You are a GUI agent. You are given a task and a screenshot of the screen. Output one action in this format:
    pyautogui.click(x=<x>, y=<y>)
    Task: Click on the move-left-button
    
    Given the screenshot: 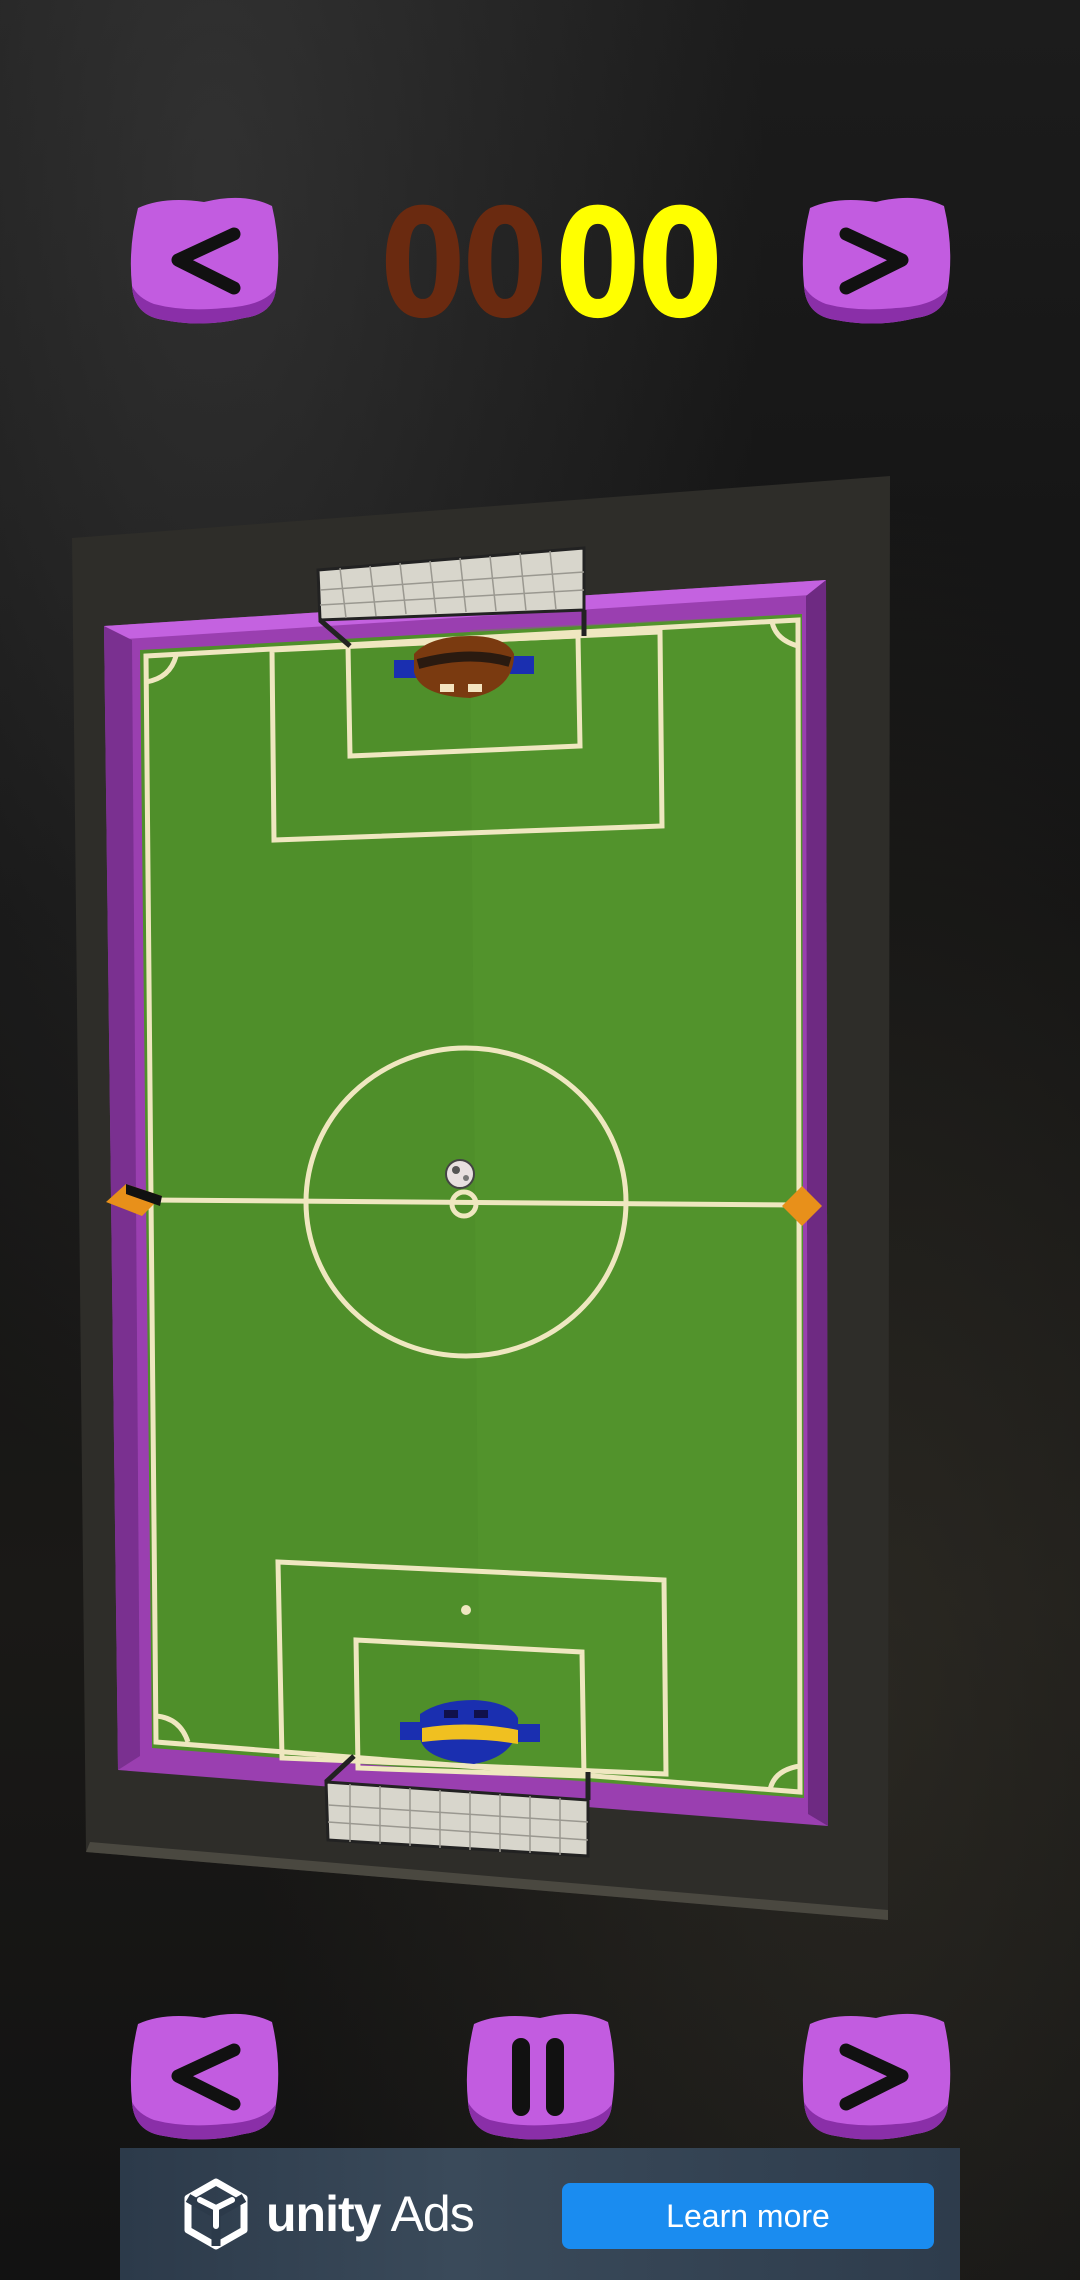 What is the action you would take?
    pyautogui.click(x=204, y=2074)
    